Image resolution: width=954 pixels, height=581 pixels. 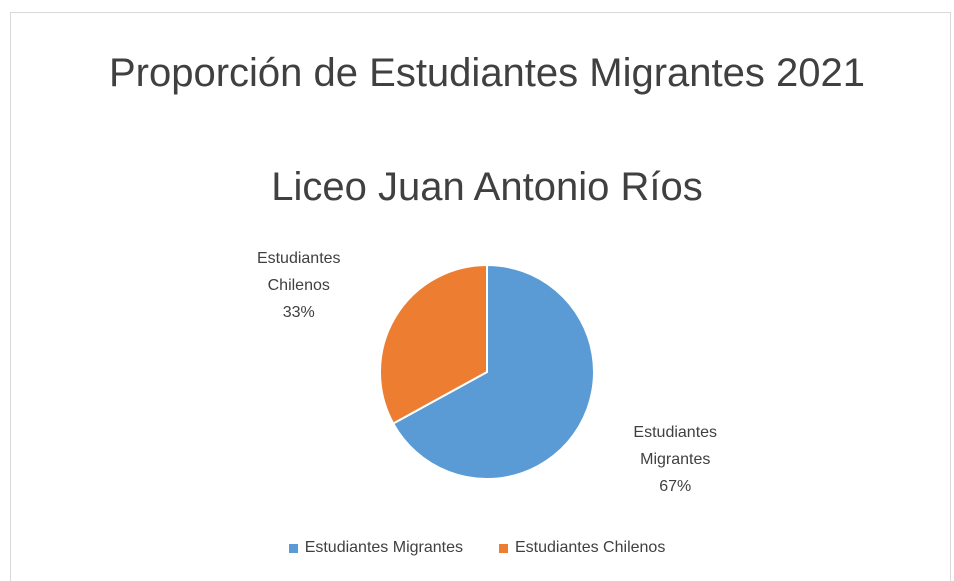 What do you see at coordinates (383, 547) in the screenshot?
I see `legend-label: Estudiantes Migrantes` at bounding box center [383, 547].